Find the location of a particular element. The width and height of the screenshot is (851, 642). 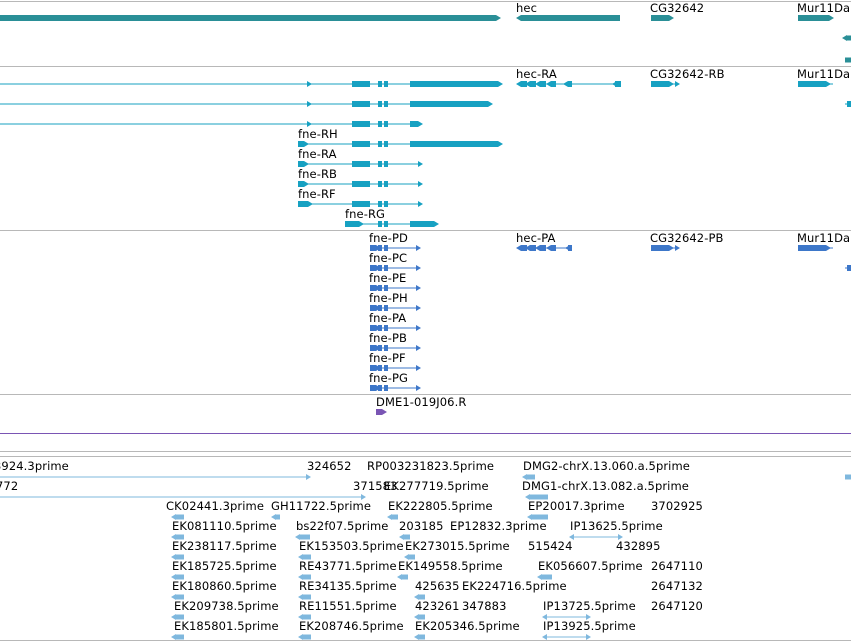

est-label: EK222805.5prime is located at coordinates (440, 506).